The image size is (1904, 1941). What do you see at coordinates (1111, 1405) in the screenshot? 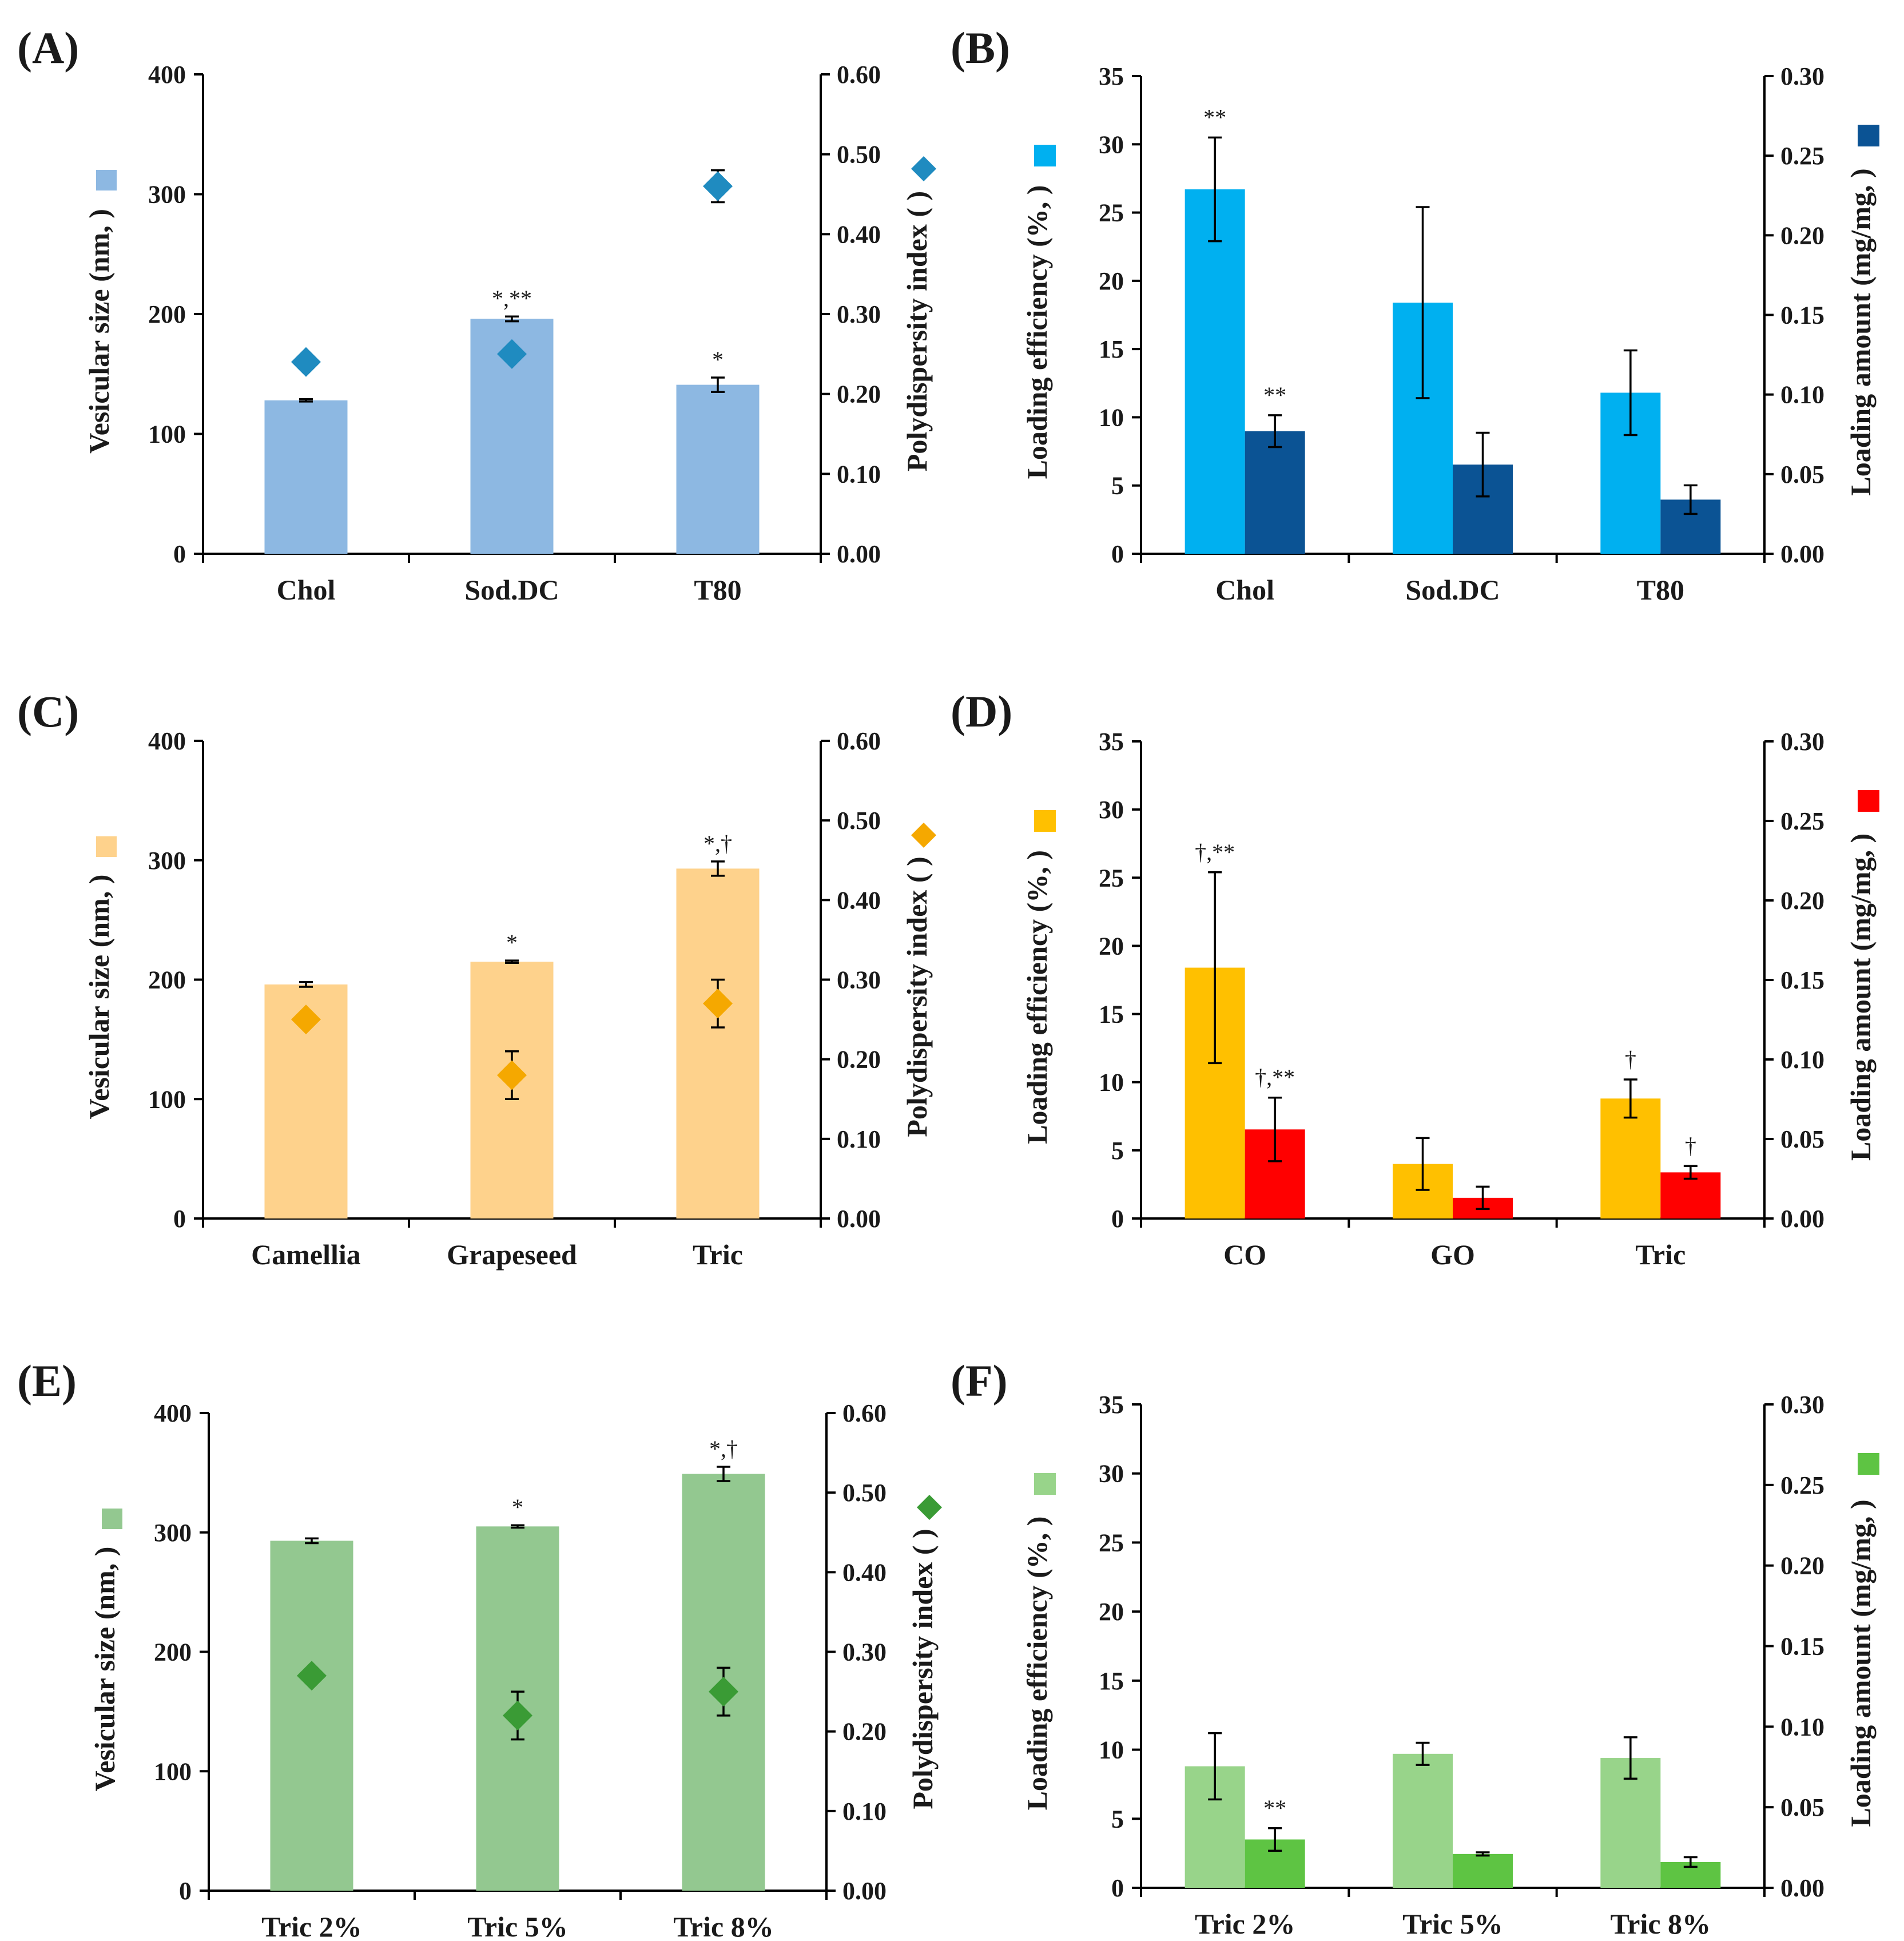
I see `left-tick-label: 35` at bounding box center [1111, 1405].